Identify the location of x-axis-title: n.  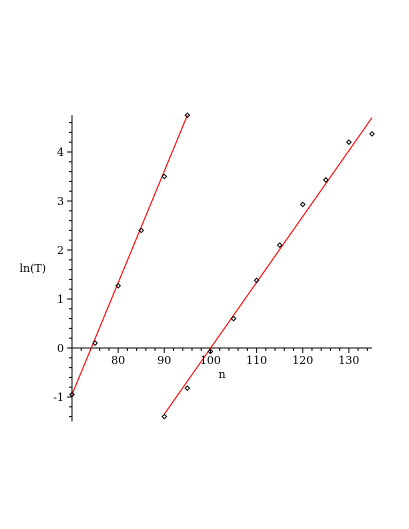
(221, 374).